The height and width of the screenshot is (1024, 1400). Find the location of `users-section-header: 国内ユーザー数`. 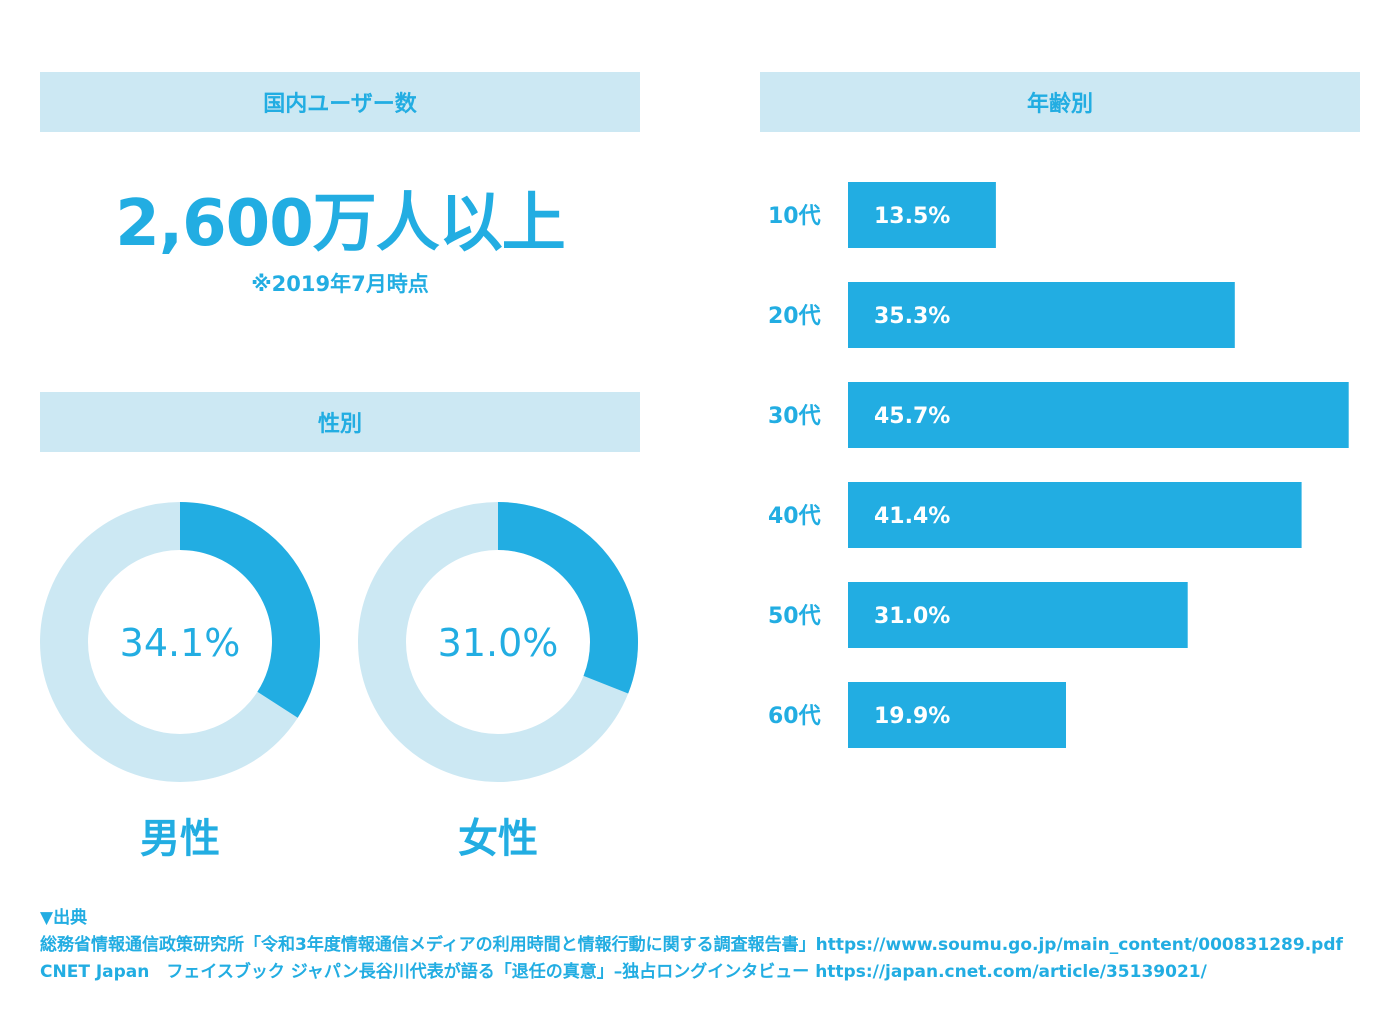

users-section-header: 国内ユーザー数 is located at coordinates (340, 102).